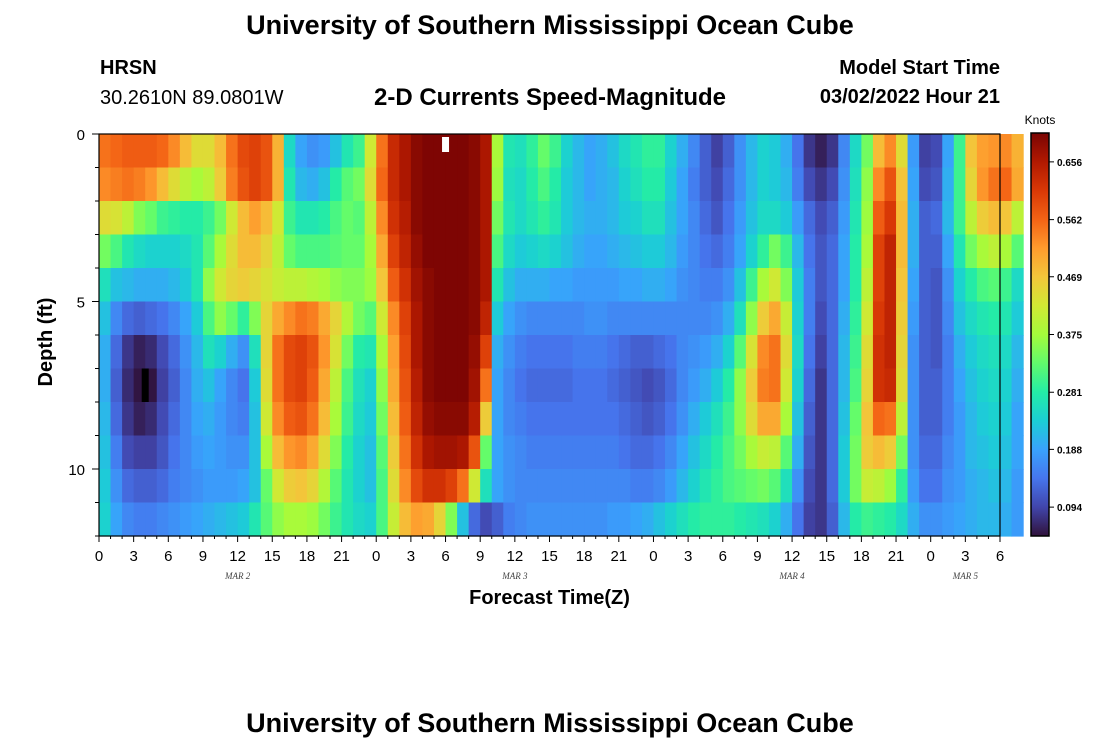  I want to click on x-tick-label: 15, so click(826, 556).